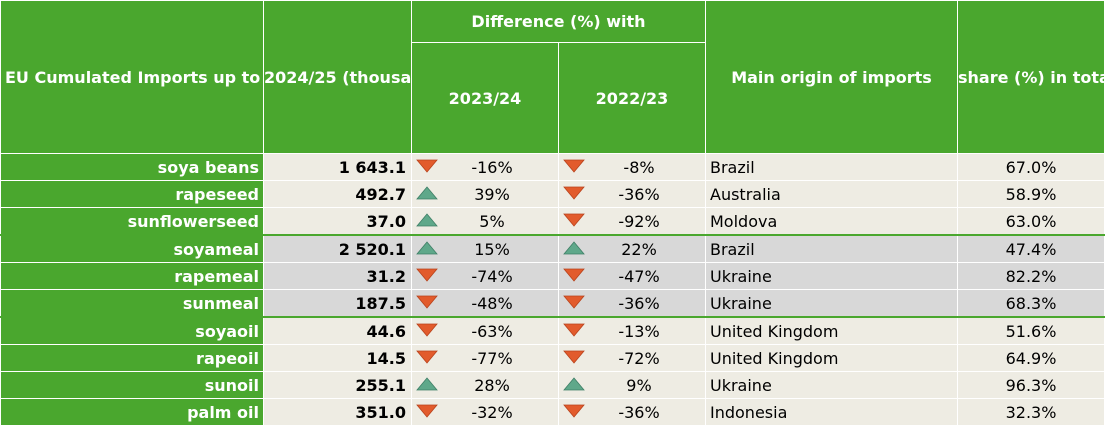  Describe the element at coordinates (639, 358) in the screenshot. I see `diff-2022-23-value: -72%` at that location.